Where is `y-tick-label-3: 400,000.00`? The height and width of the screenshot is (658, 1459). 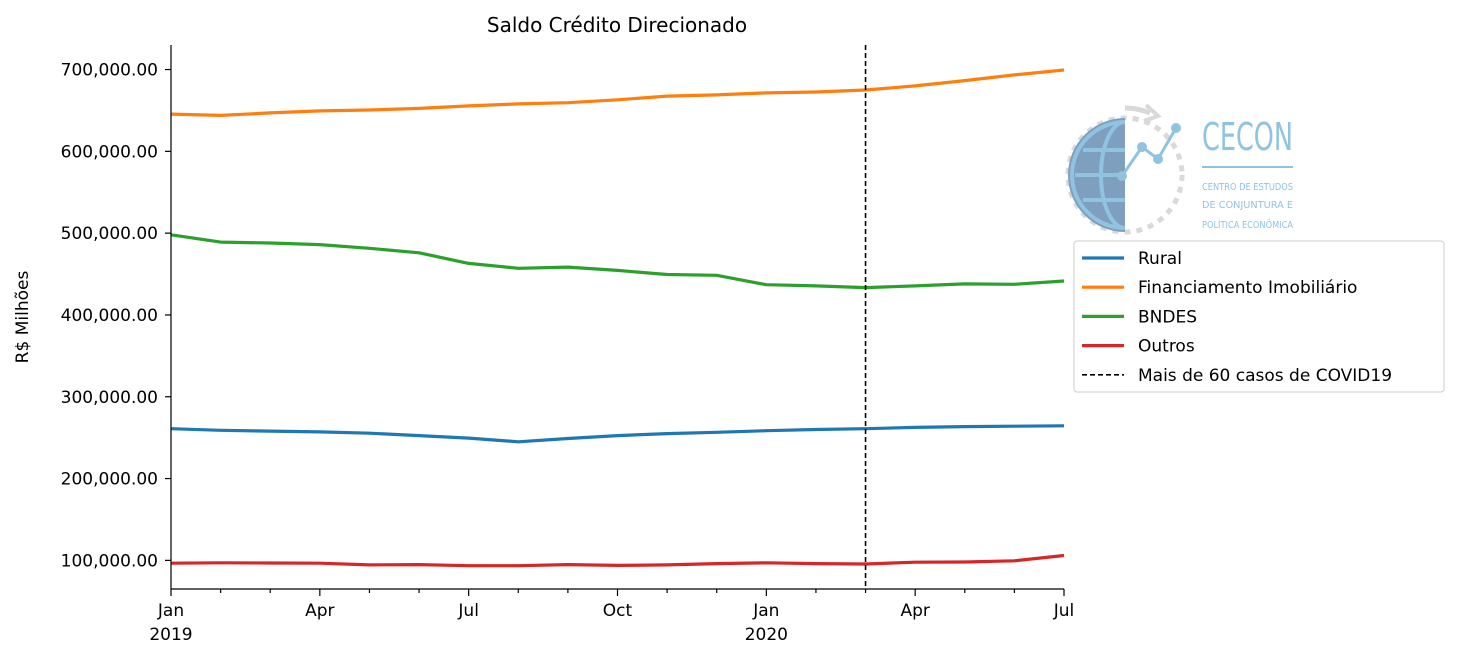 y-tick-label-3: 400,000.00 is located at coordinates (109, 316).